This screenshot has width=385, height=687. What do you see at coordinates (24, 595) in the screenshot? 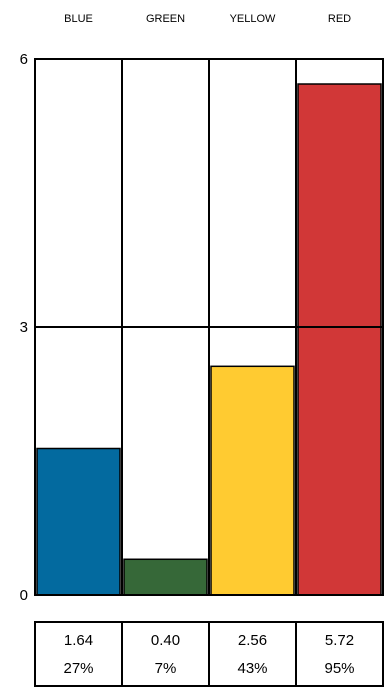
I see `y-tick-label: 0` at bounding box center [24, 595].